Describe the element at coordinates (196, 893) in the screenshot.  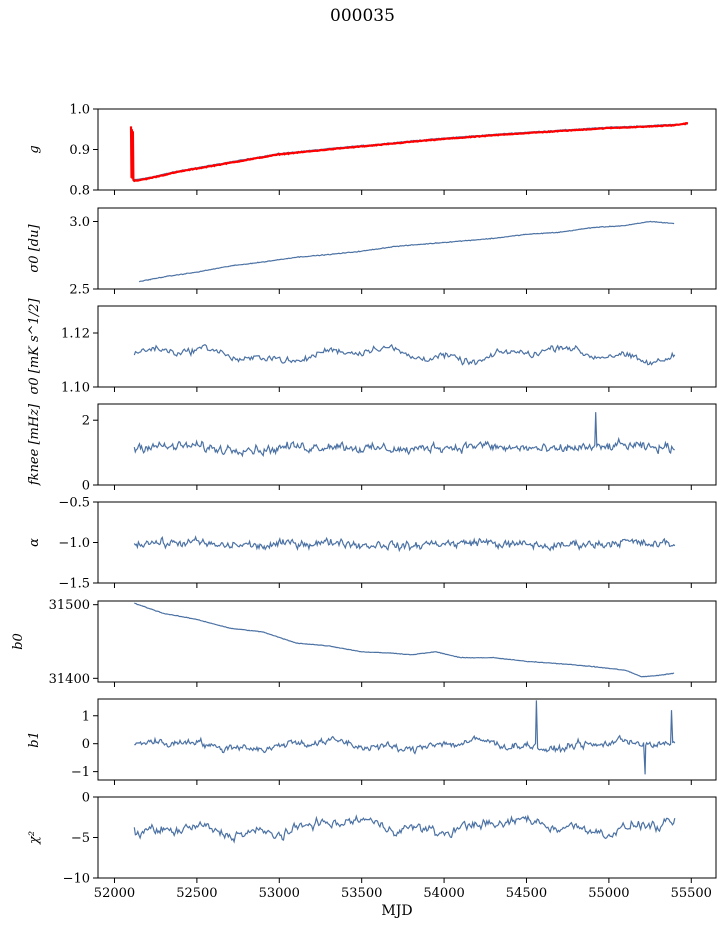
I see `x-tick-label: 52500` at that location.